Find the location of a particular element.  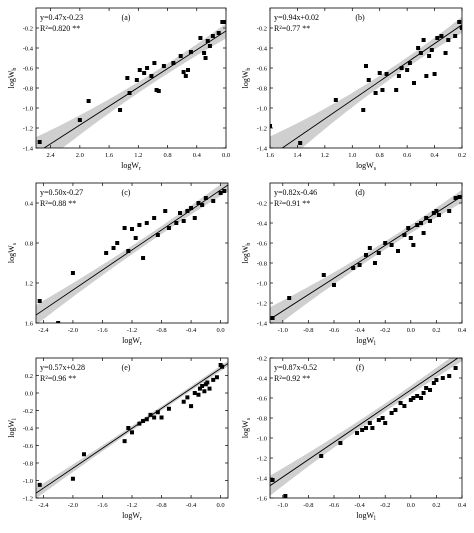

panel-label: (e) is located at coordinates (126, 367).